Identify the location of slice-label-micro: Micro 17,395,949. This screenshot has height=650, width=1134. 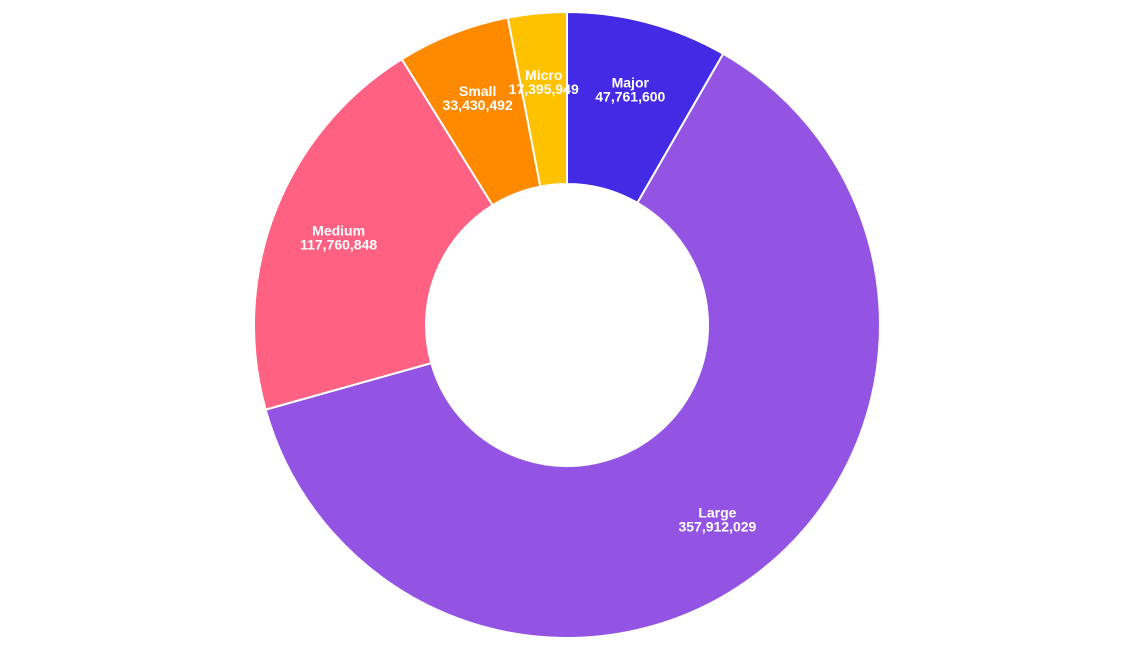
(544, 82).